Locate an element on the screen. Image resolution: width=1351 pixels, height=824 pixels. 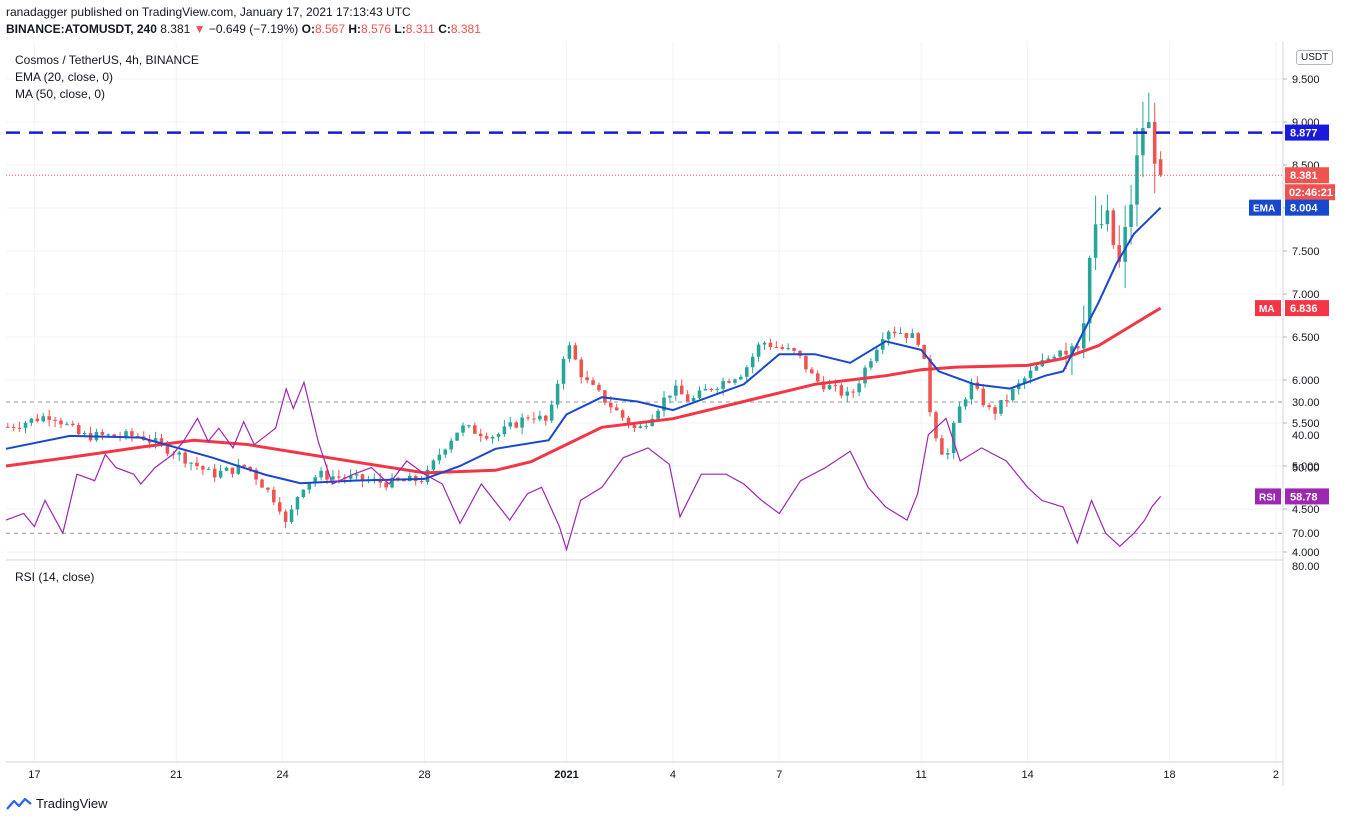
countdown-bg is located at coordinates (1310, 192).